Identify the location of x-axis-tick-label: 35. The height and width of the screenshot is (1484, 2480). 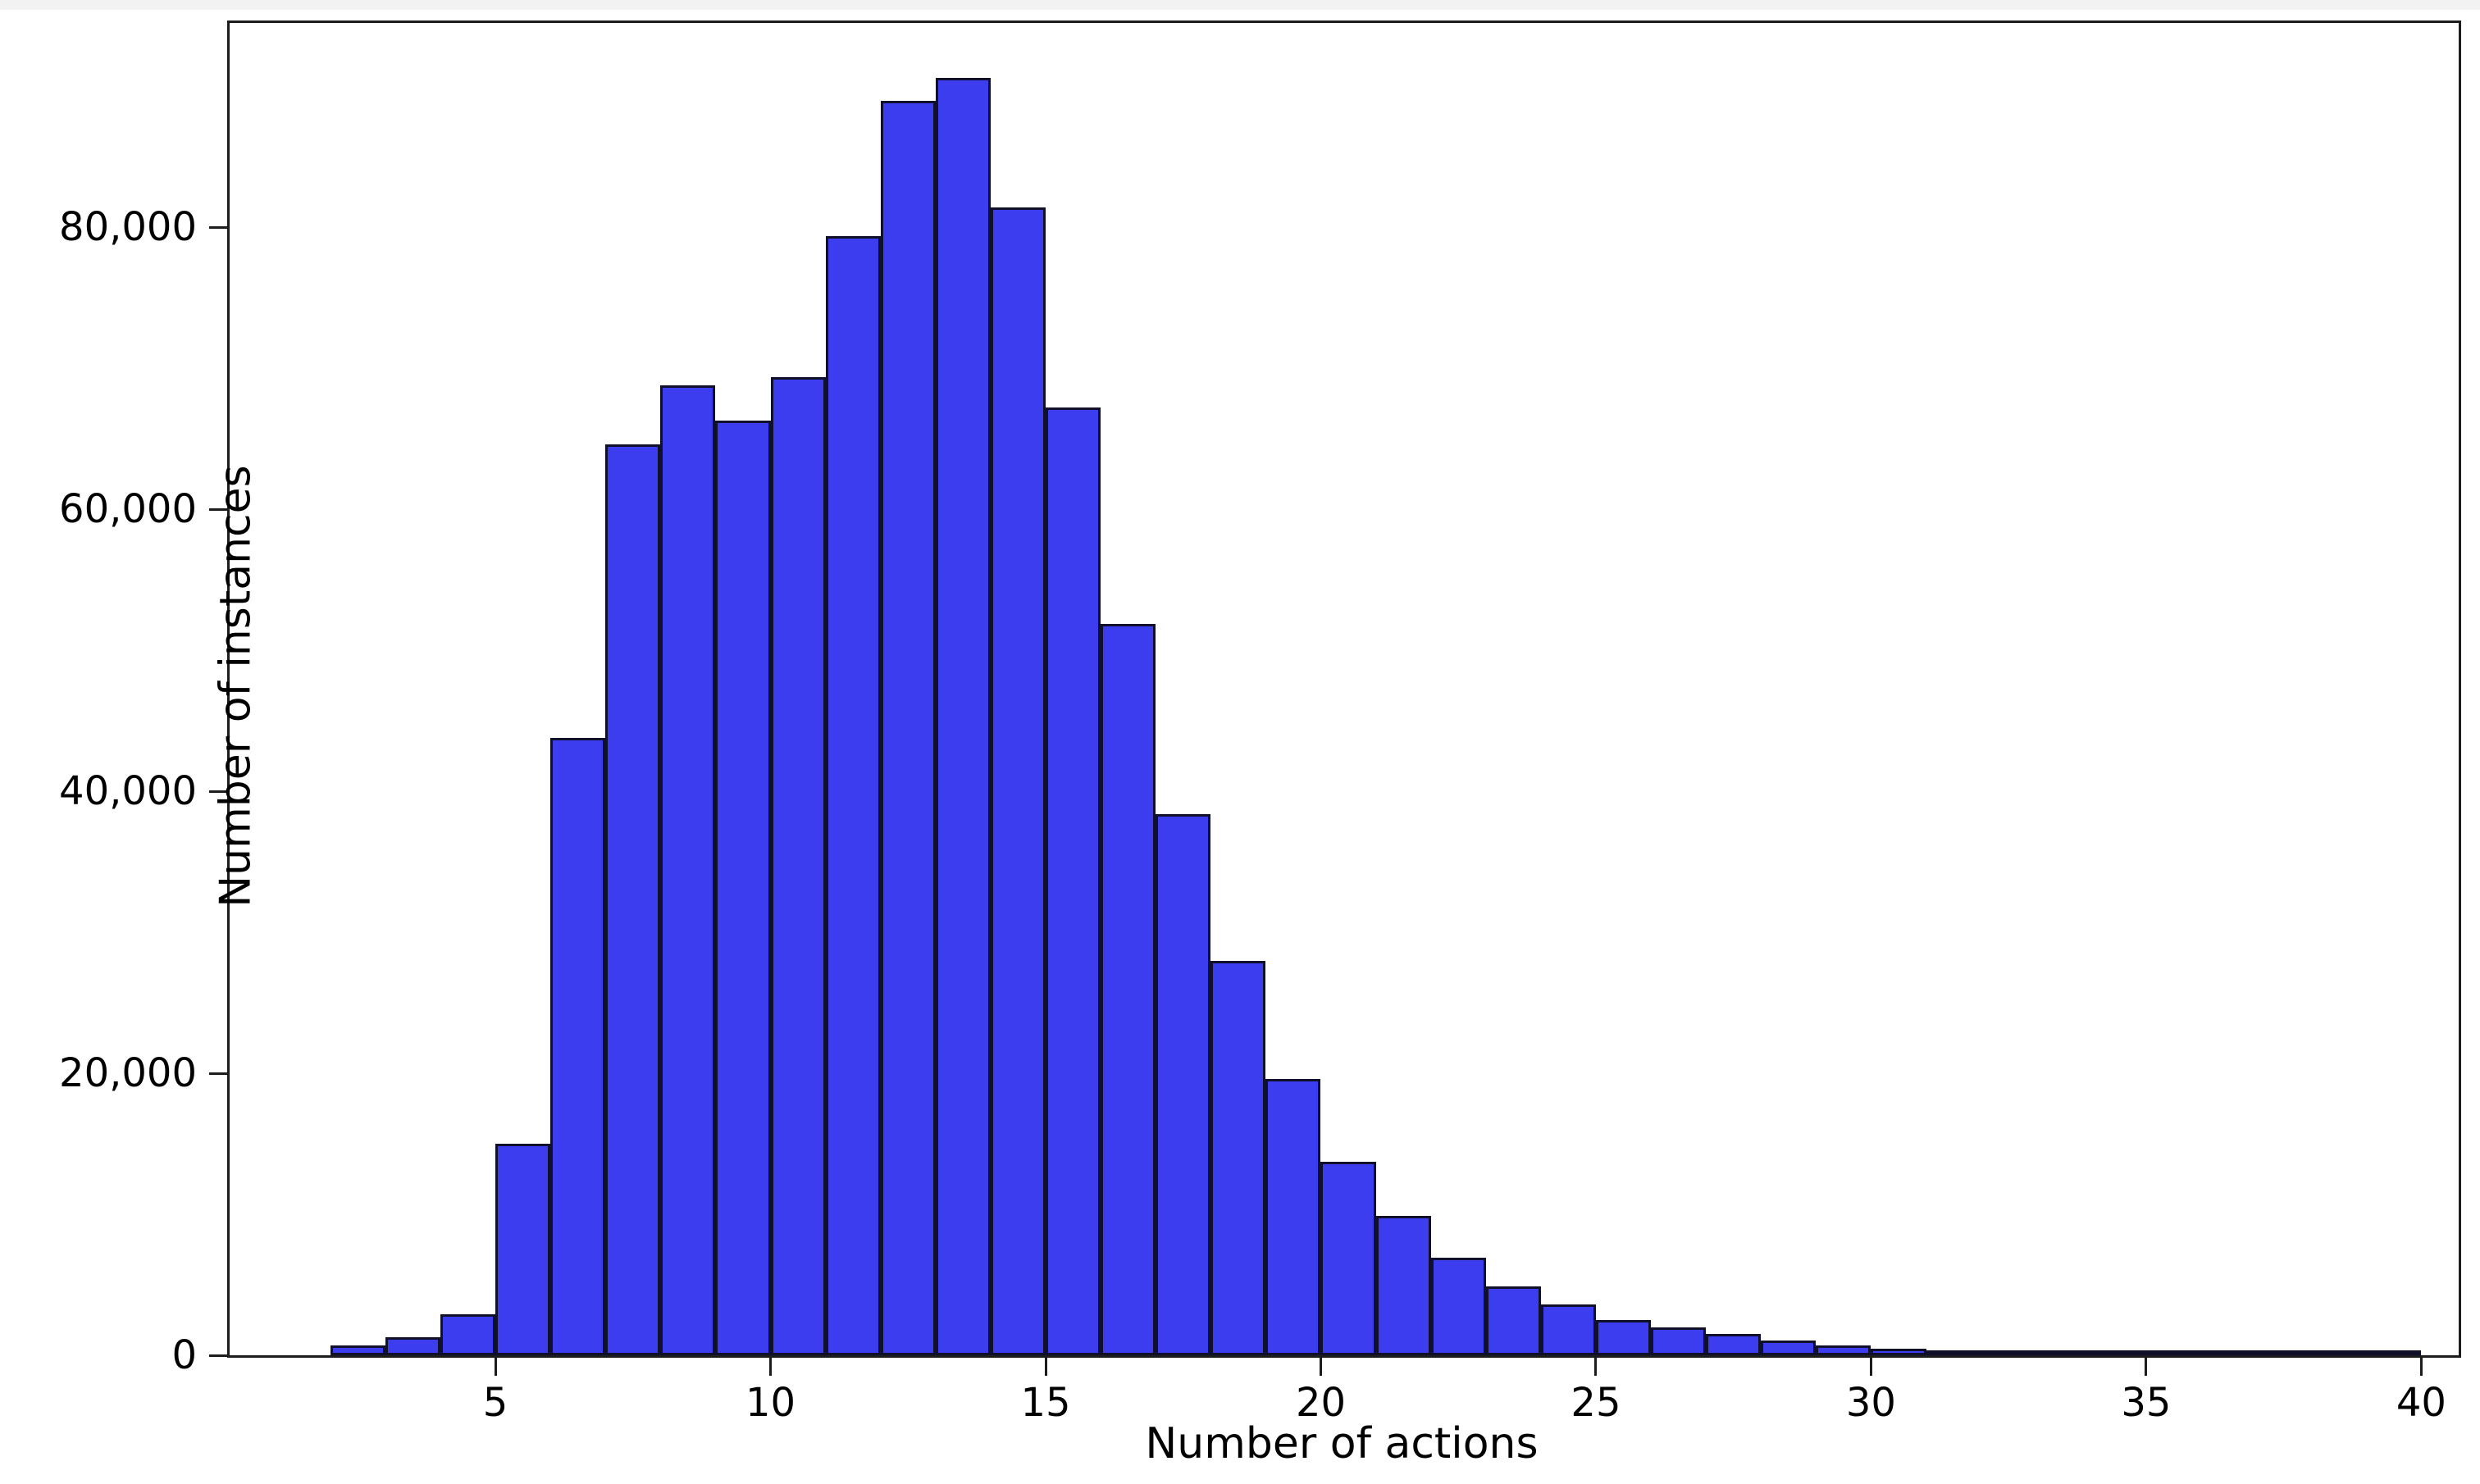
(2146, 1403).